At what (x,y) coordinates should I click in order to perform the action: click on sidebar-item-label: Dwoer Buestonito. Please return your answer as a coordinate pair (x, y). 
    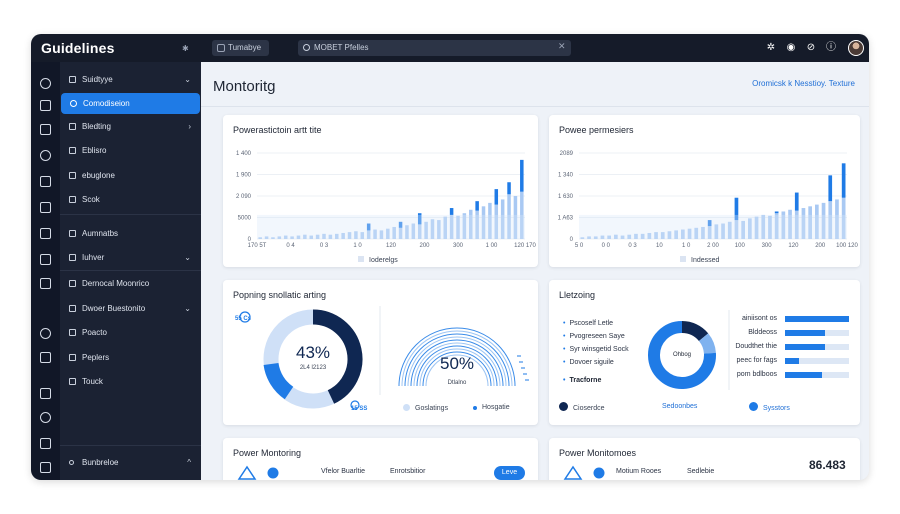
    Looking at the image, I should click on (114, 308).